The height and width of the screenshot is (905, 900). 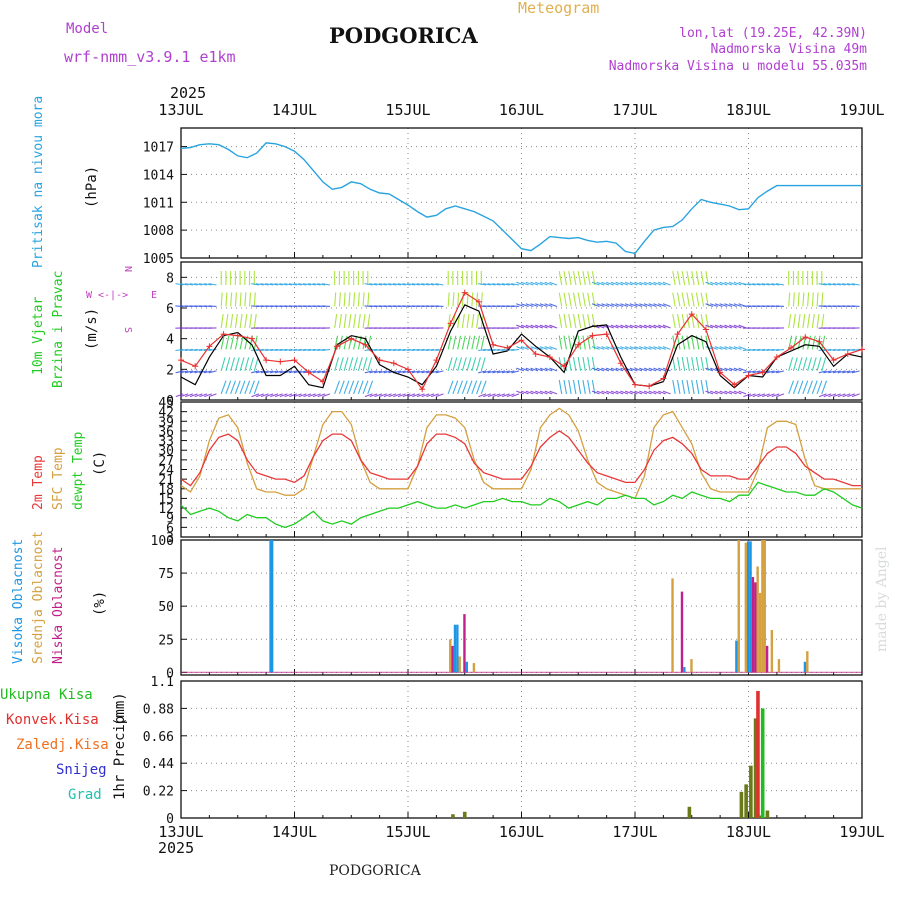 I want to click on pressure-unit: (hPa), so click(x=92, y=187).